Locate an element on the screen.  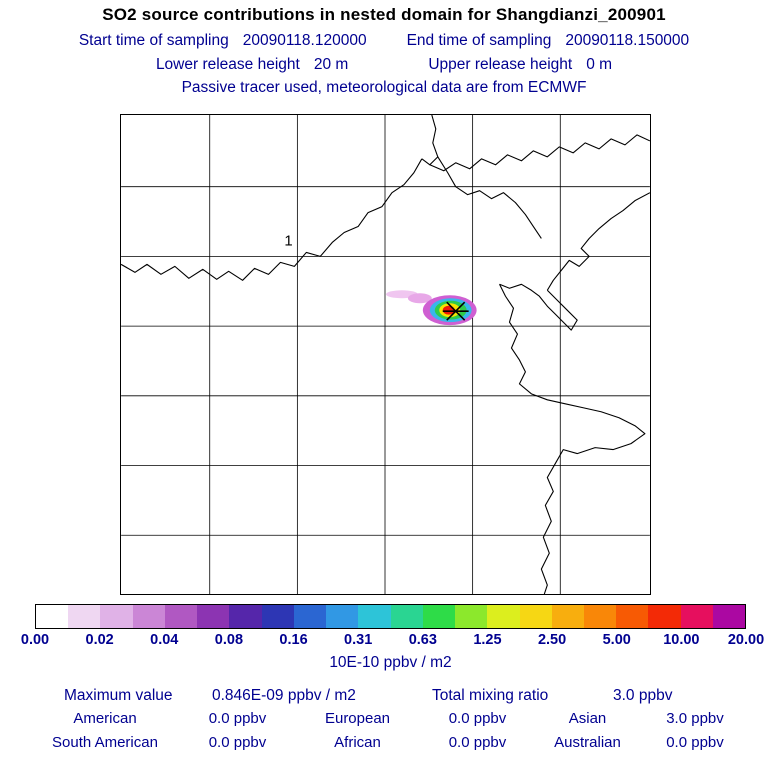
region-value-south-american: 0.0 ppbv is located at coordinates (237, 742).